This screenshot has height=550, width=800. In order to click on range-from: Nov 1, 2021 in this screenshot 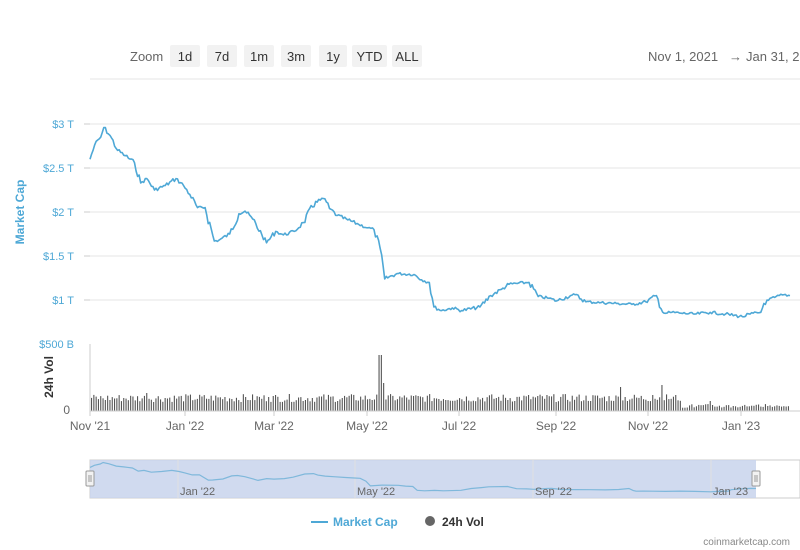, I will do `click(683, 56)`.